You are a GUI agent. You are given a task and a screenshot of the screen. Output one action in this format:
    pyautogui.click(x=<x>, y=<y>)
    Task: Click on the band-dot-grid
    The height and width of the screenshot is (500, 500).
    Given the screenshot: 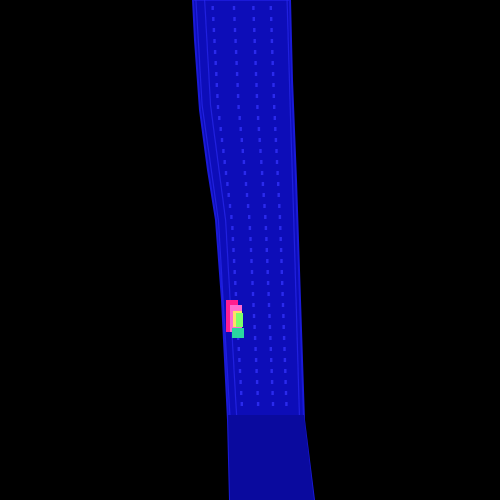 What is the action you would take?
    pyautogui.click(x=249, y=206)
    